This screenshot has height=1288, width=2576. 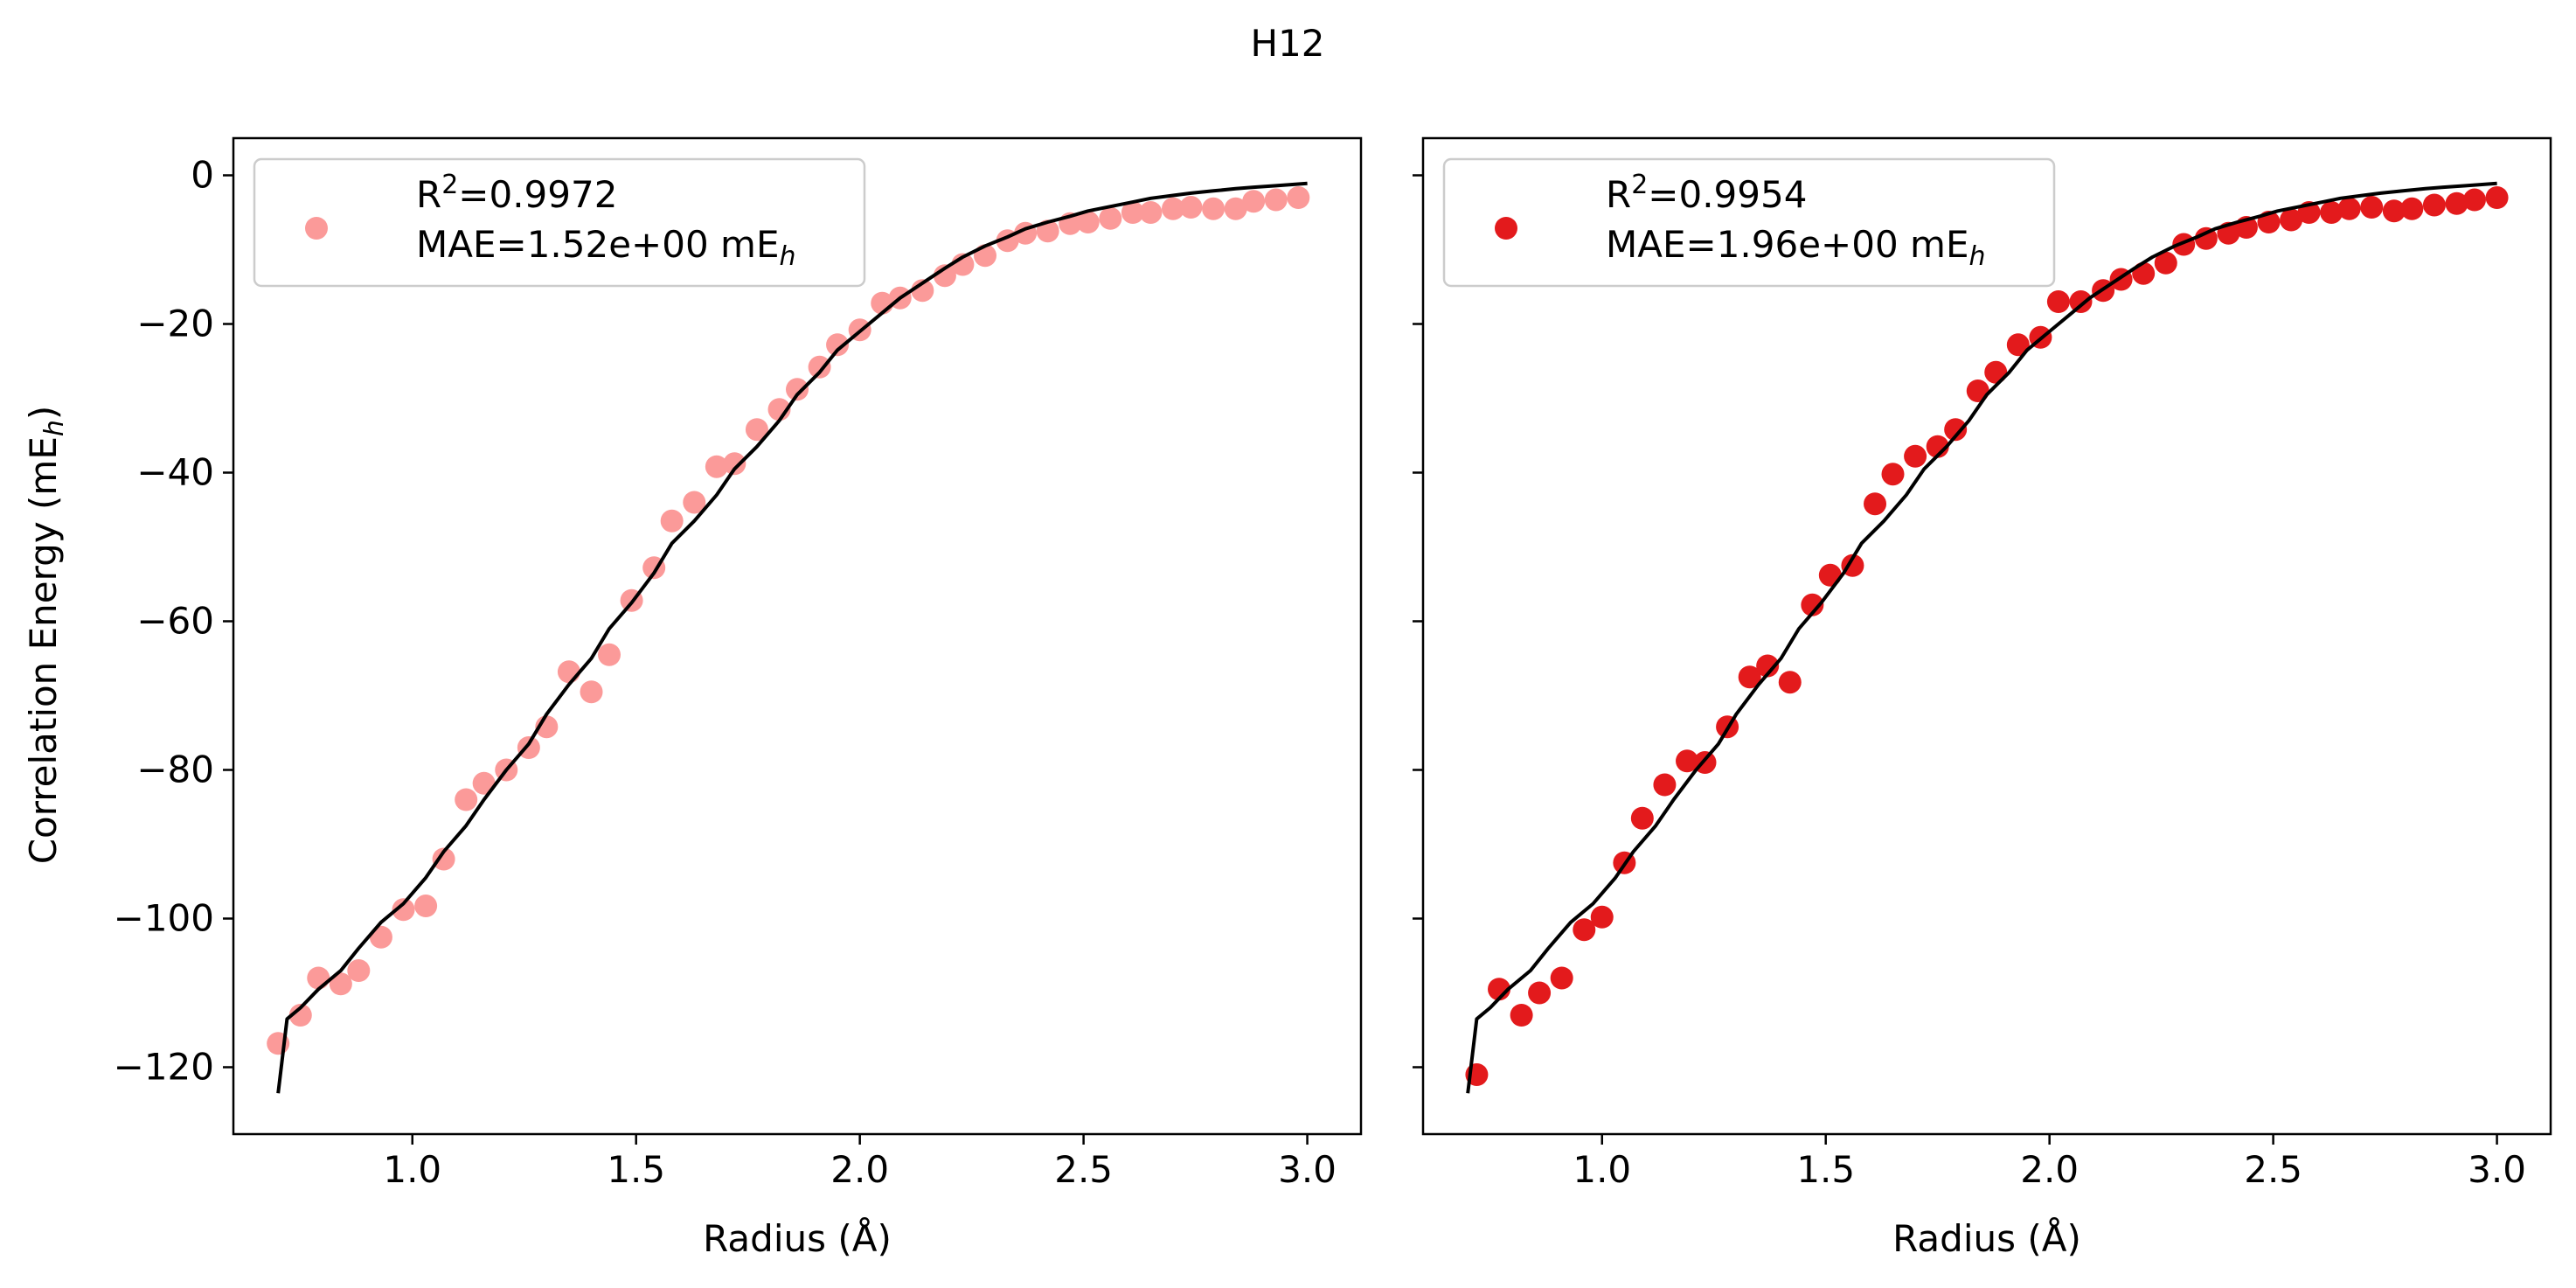 I want to click on y-tick-label: 0, so click(x=203, y=175).